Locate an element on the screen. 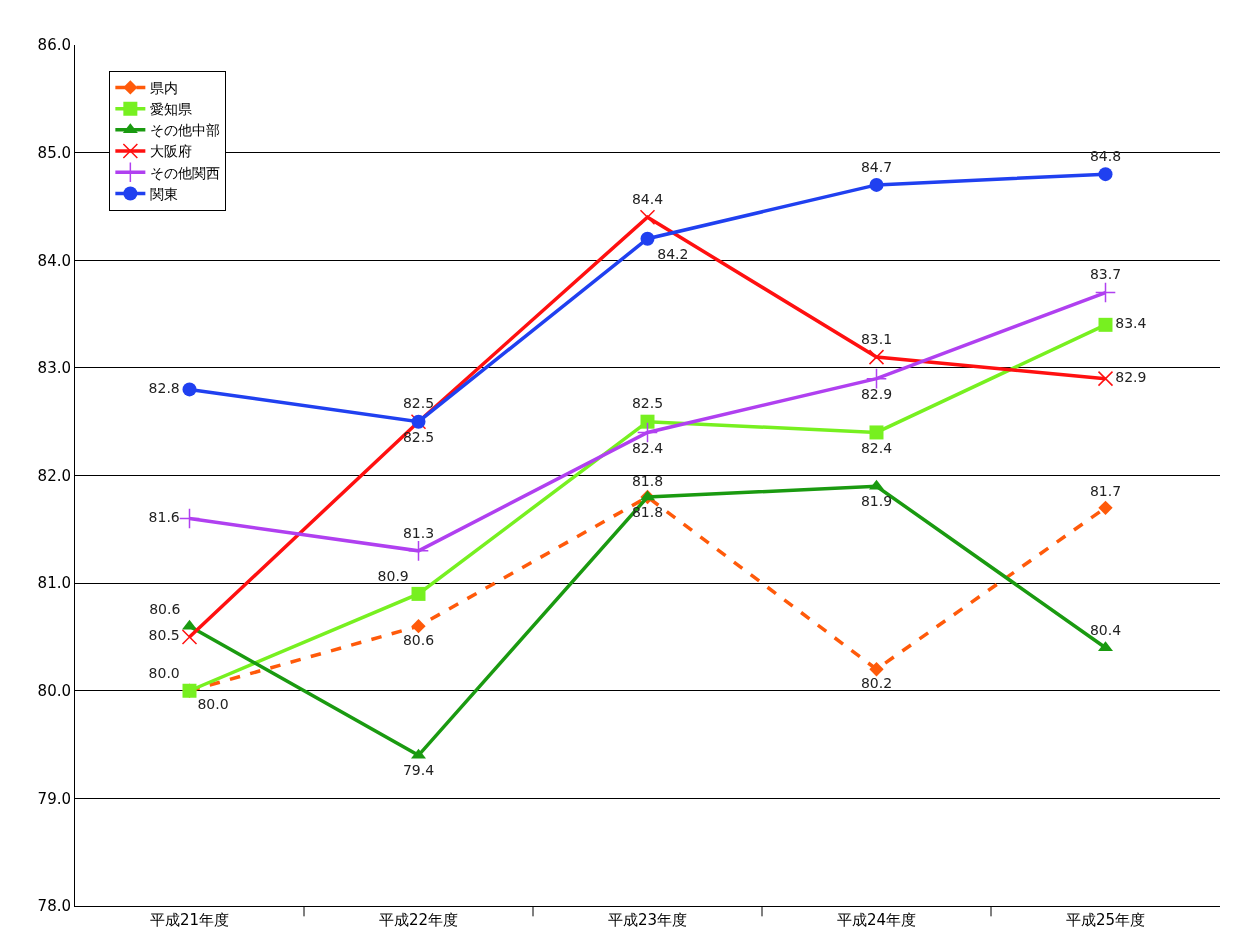 The height and width of the screenshot is (951, 1245). data-label: 83.1 is located at coordinates (876, 338).